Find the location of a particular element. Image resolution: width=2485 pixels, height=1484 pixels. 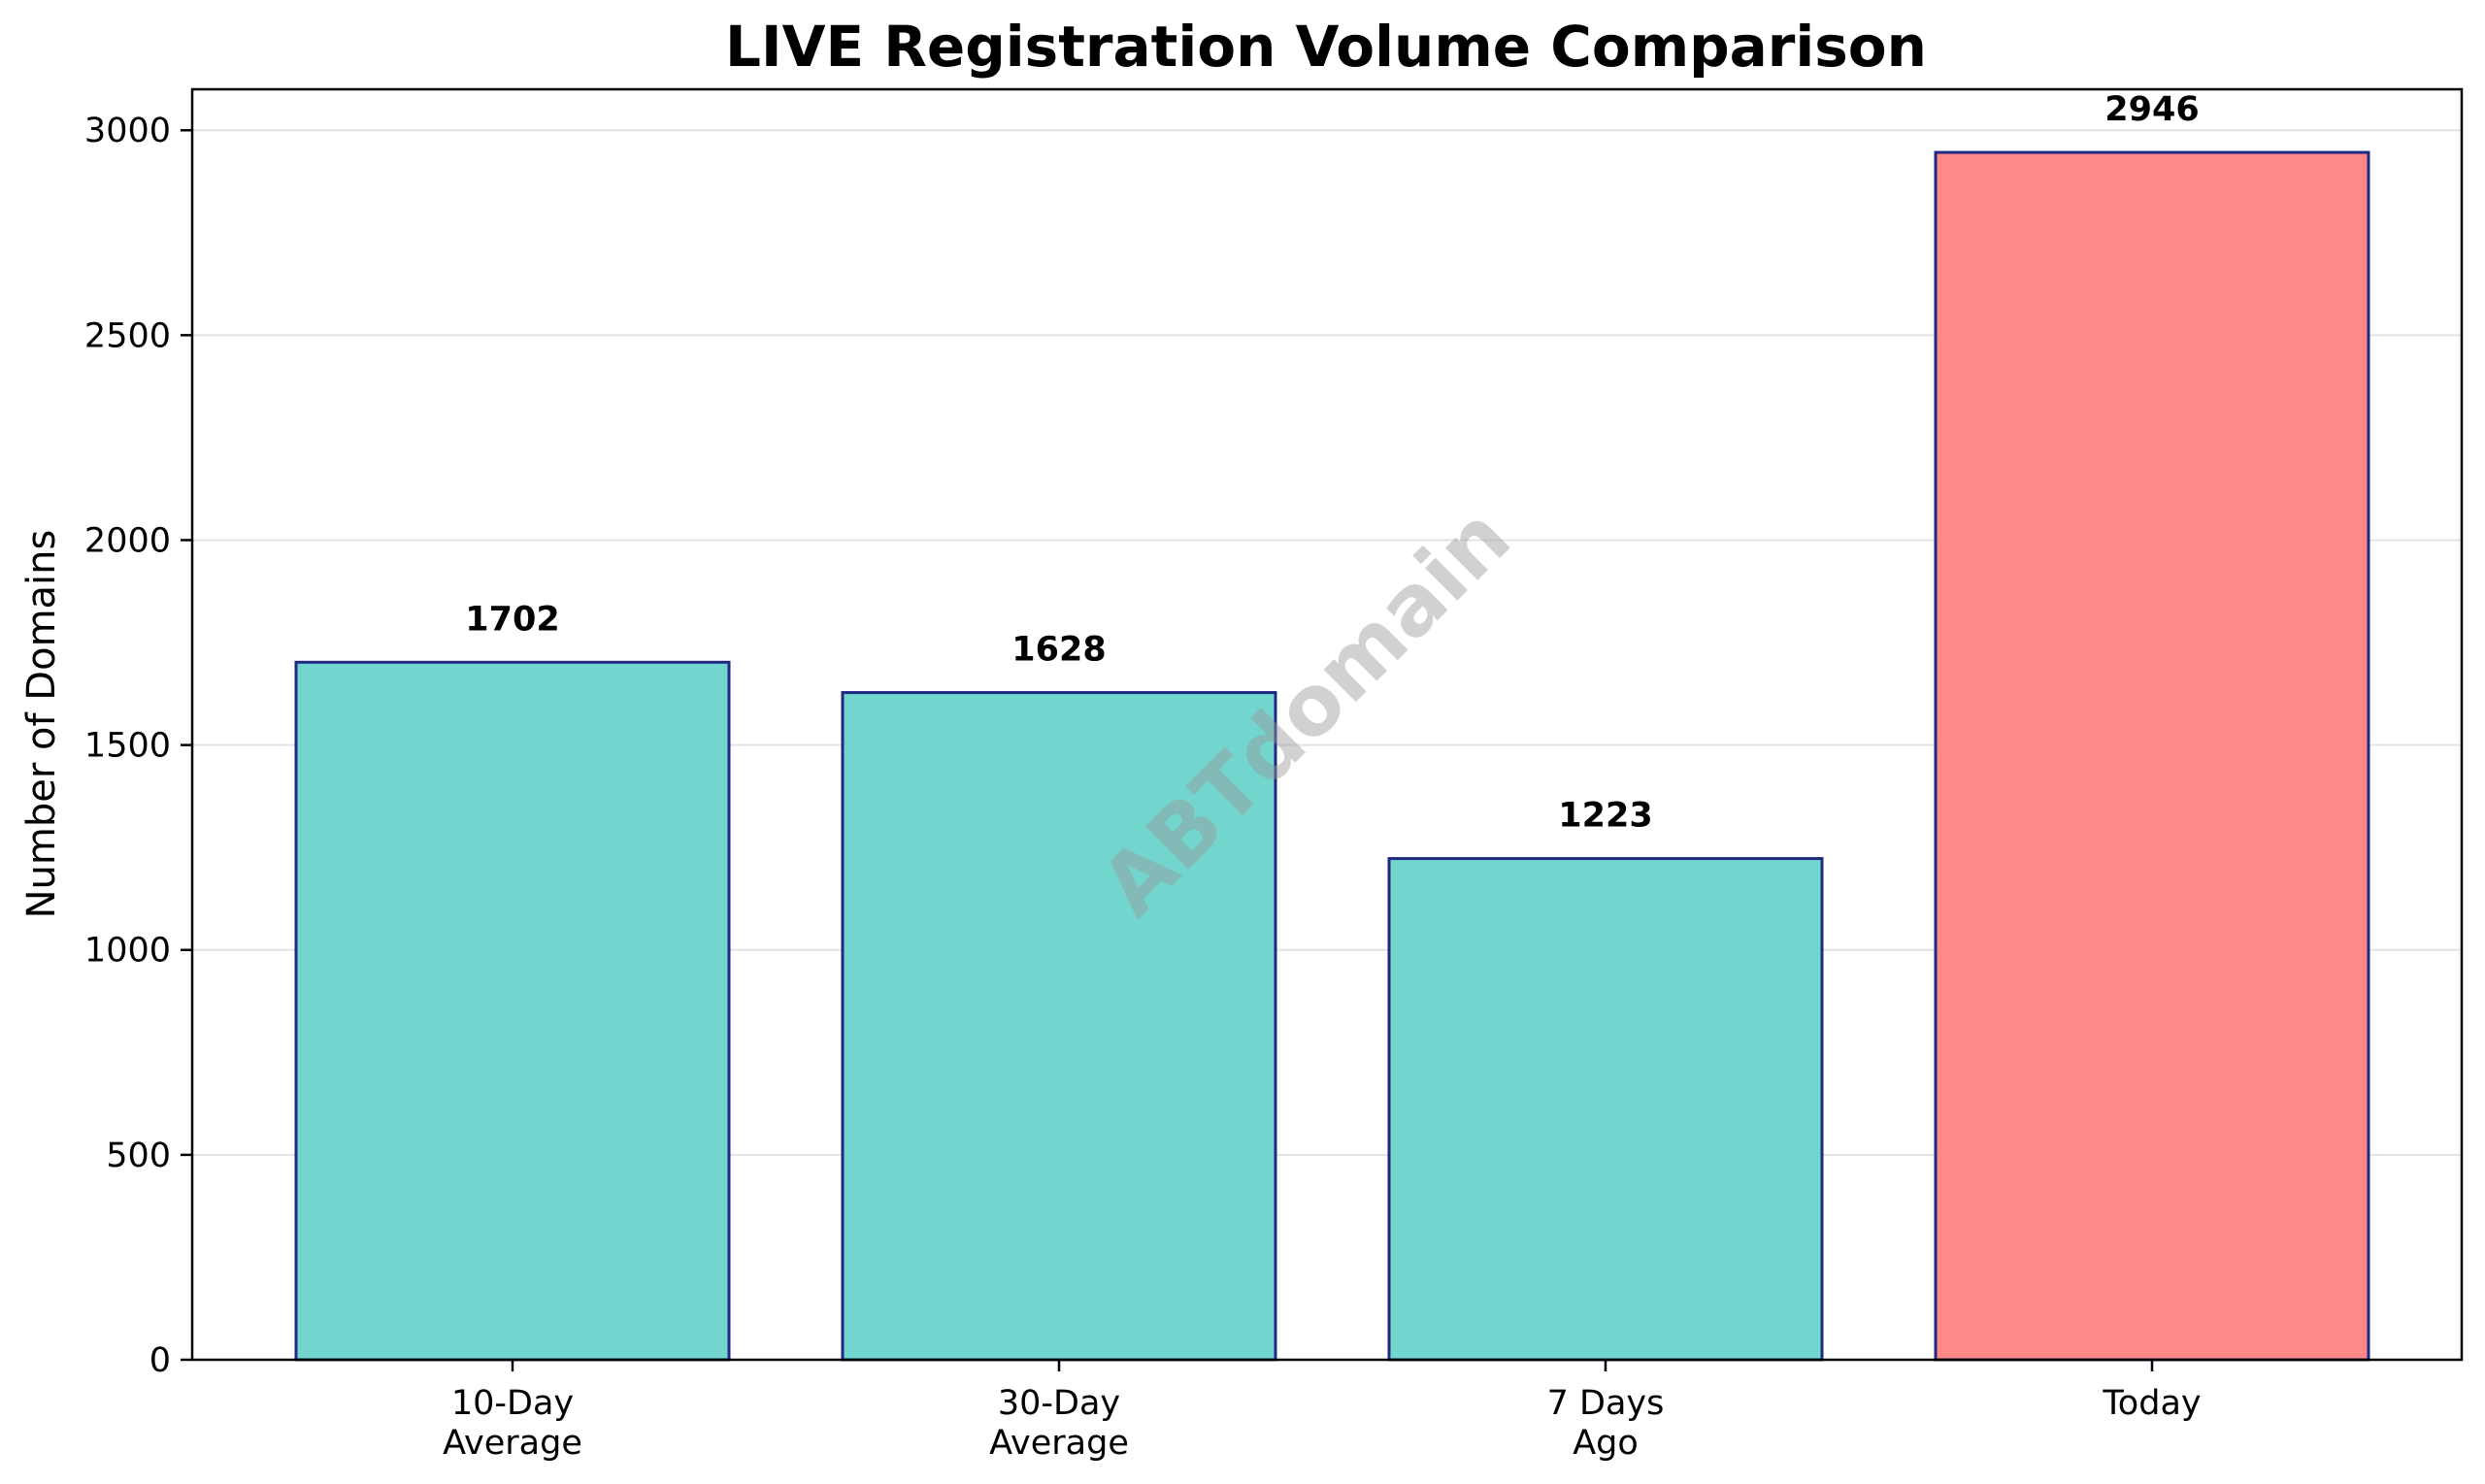

x-tick-label-line: Ago is located at coordinates (1606, 1443).